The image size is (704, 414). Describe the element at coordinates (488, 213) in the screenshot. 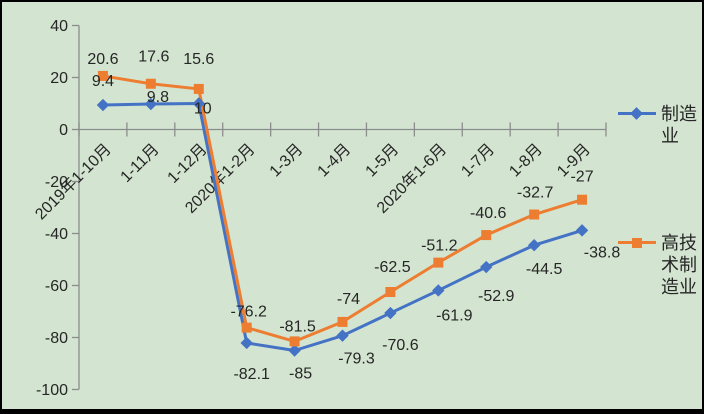

I see `data-label: -40.6` at that location.